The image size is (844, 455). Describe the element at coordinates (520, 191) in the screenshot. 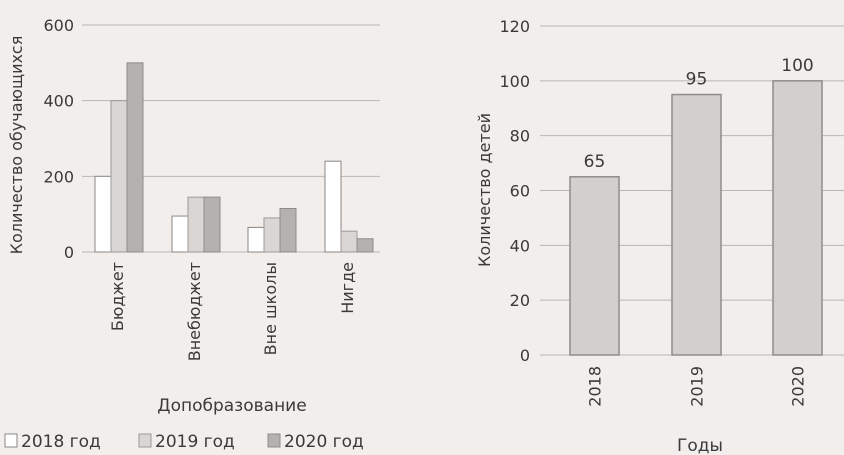

I see `y-tick-label: 60` at that location.